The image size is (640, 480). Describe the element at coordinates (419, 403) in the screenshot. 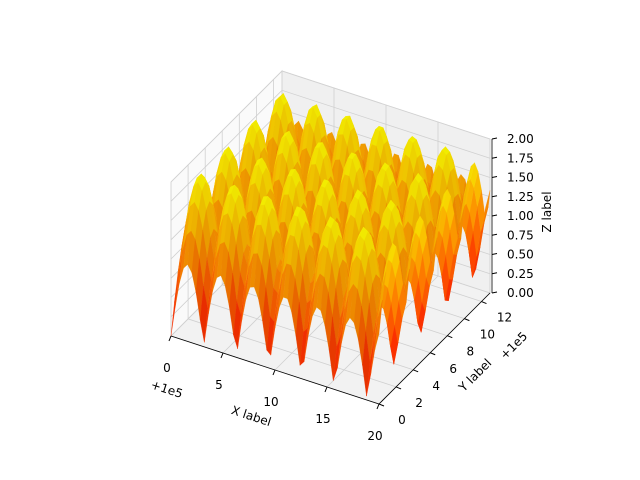

I see `y-tick-label: 2` at that location.